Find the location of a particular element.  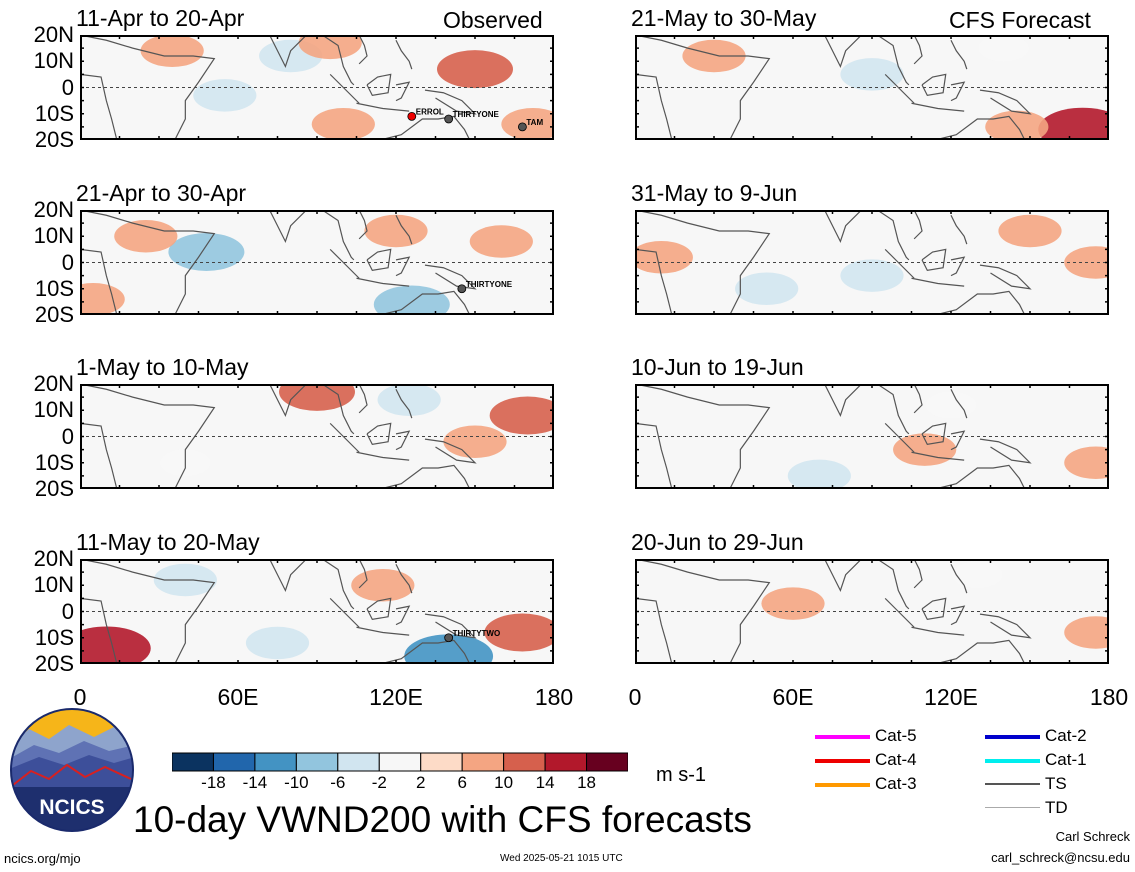

forecast-label: CFS Forecast is located at coordinates (1020, 20).